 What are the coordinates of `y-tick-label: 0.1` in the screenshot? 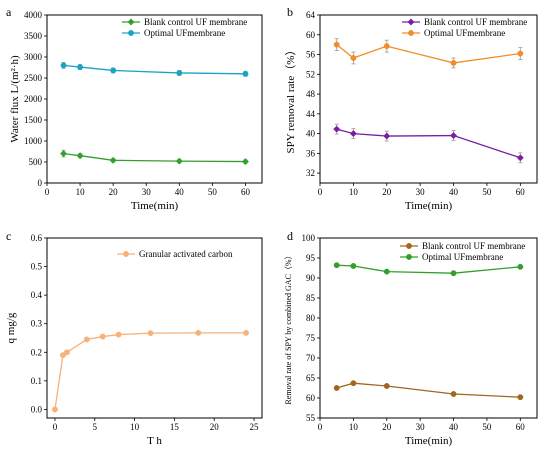 It's located at (36, 381).